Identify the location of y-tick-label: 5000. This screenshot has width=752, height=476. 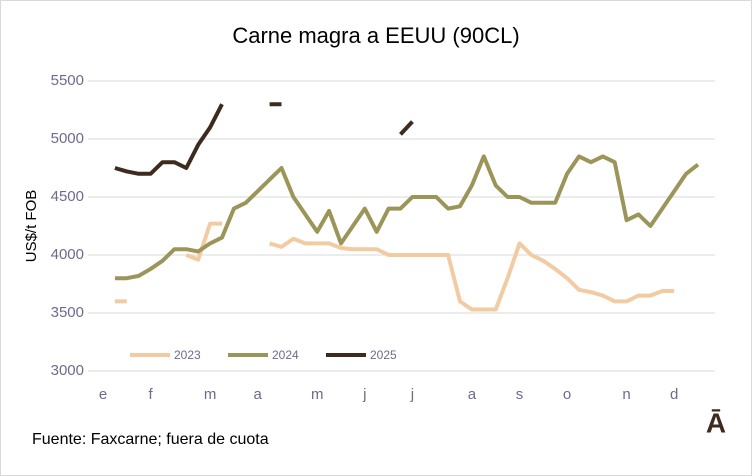
(67, 138).